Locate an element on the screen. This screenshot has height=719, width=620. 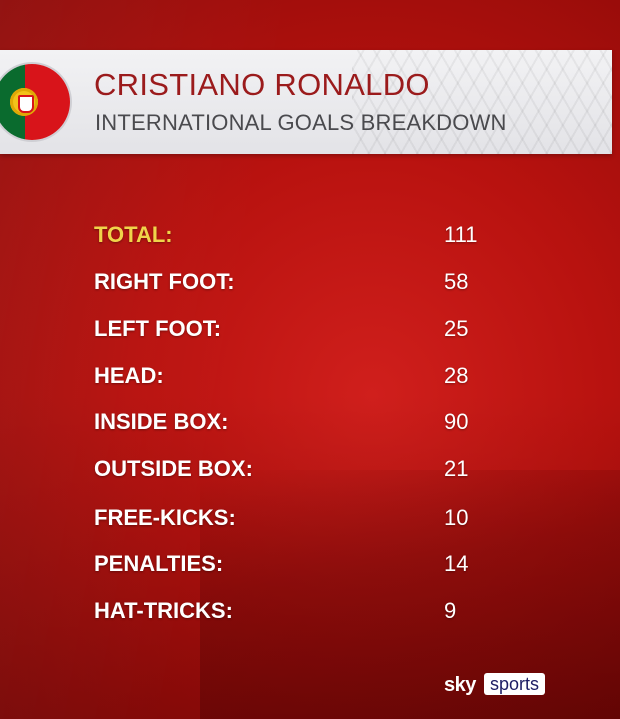
sky-sports-logo: sky sports is located at coordinates (504, 685).